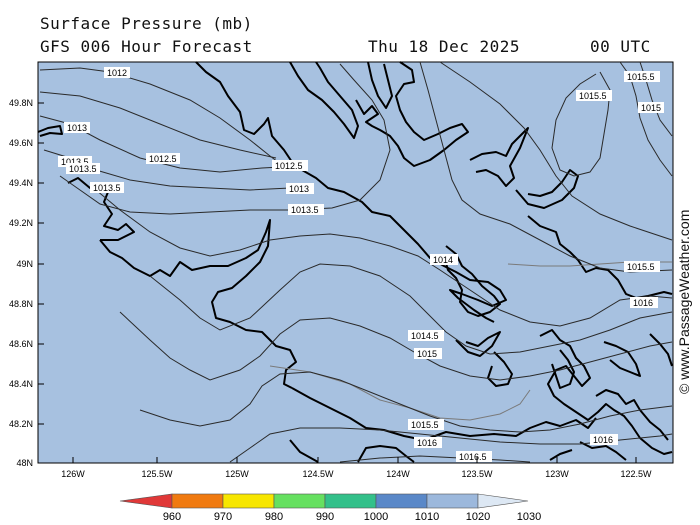  What do you see at coordinates (24, 463) in the screenshot?
I see `lat-label: 48N` at bounding box center [24, 463].